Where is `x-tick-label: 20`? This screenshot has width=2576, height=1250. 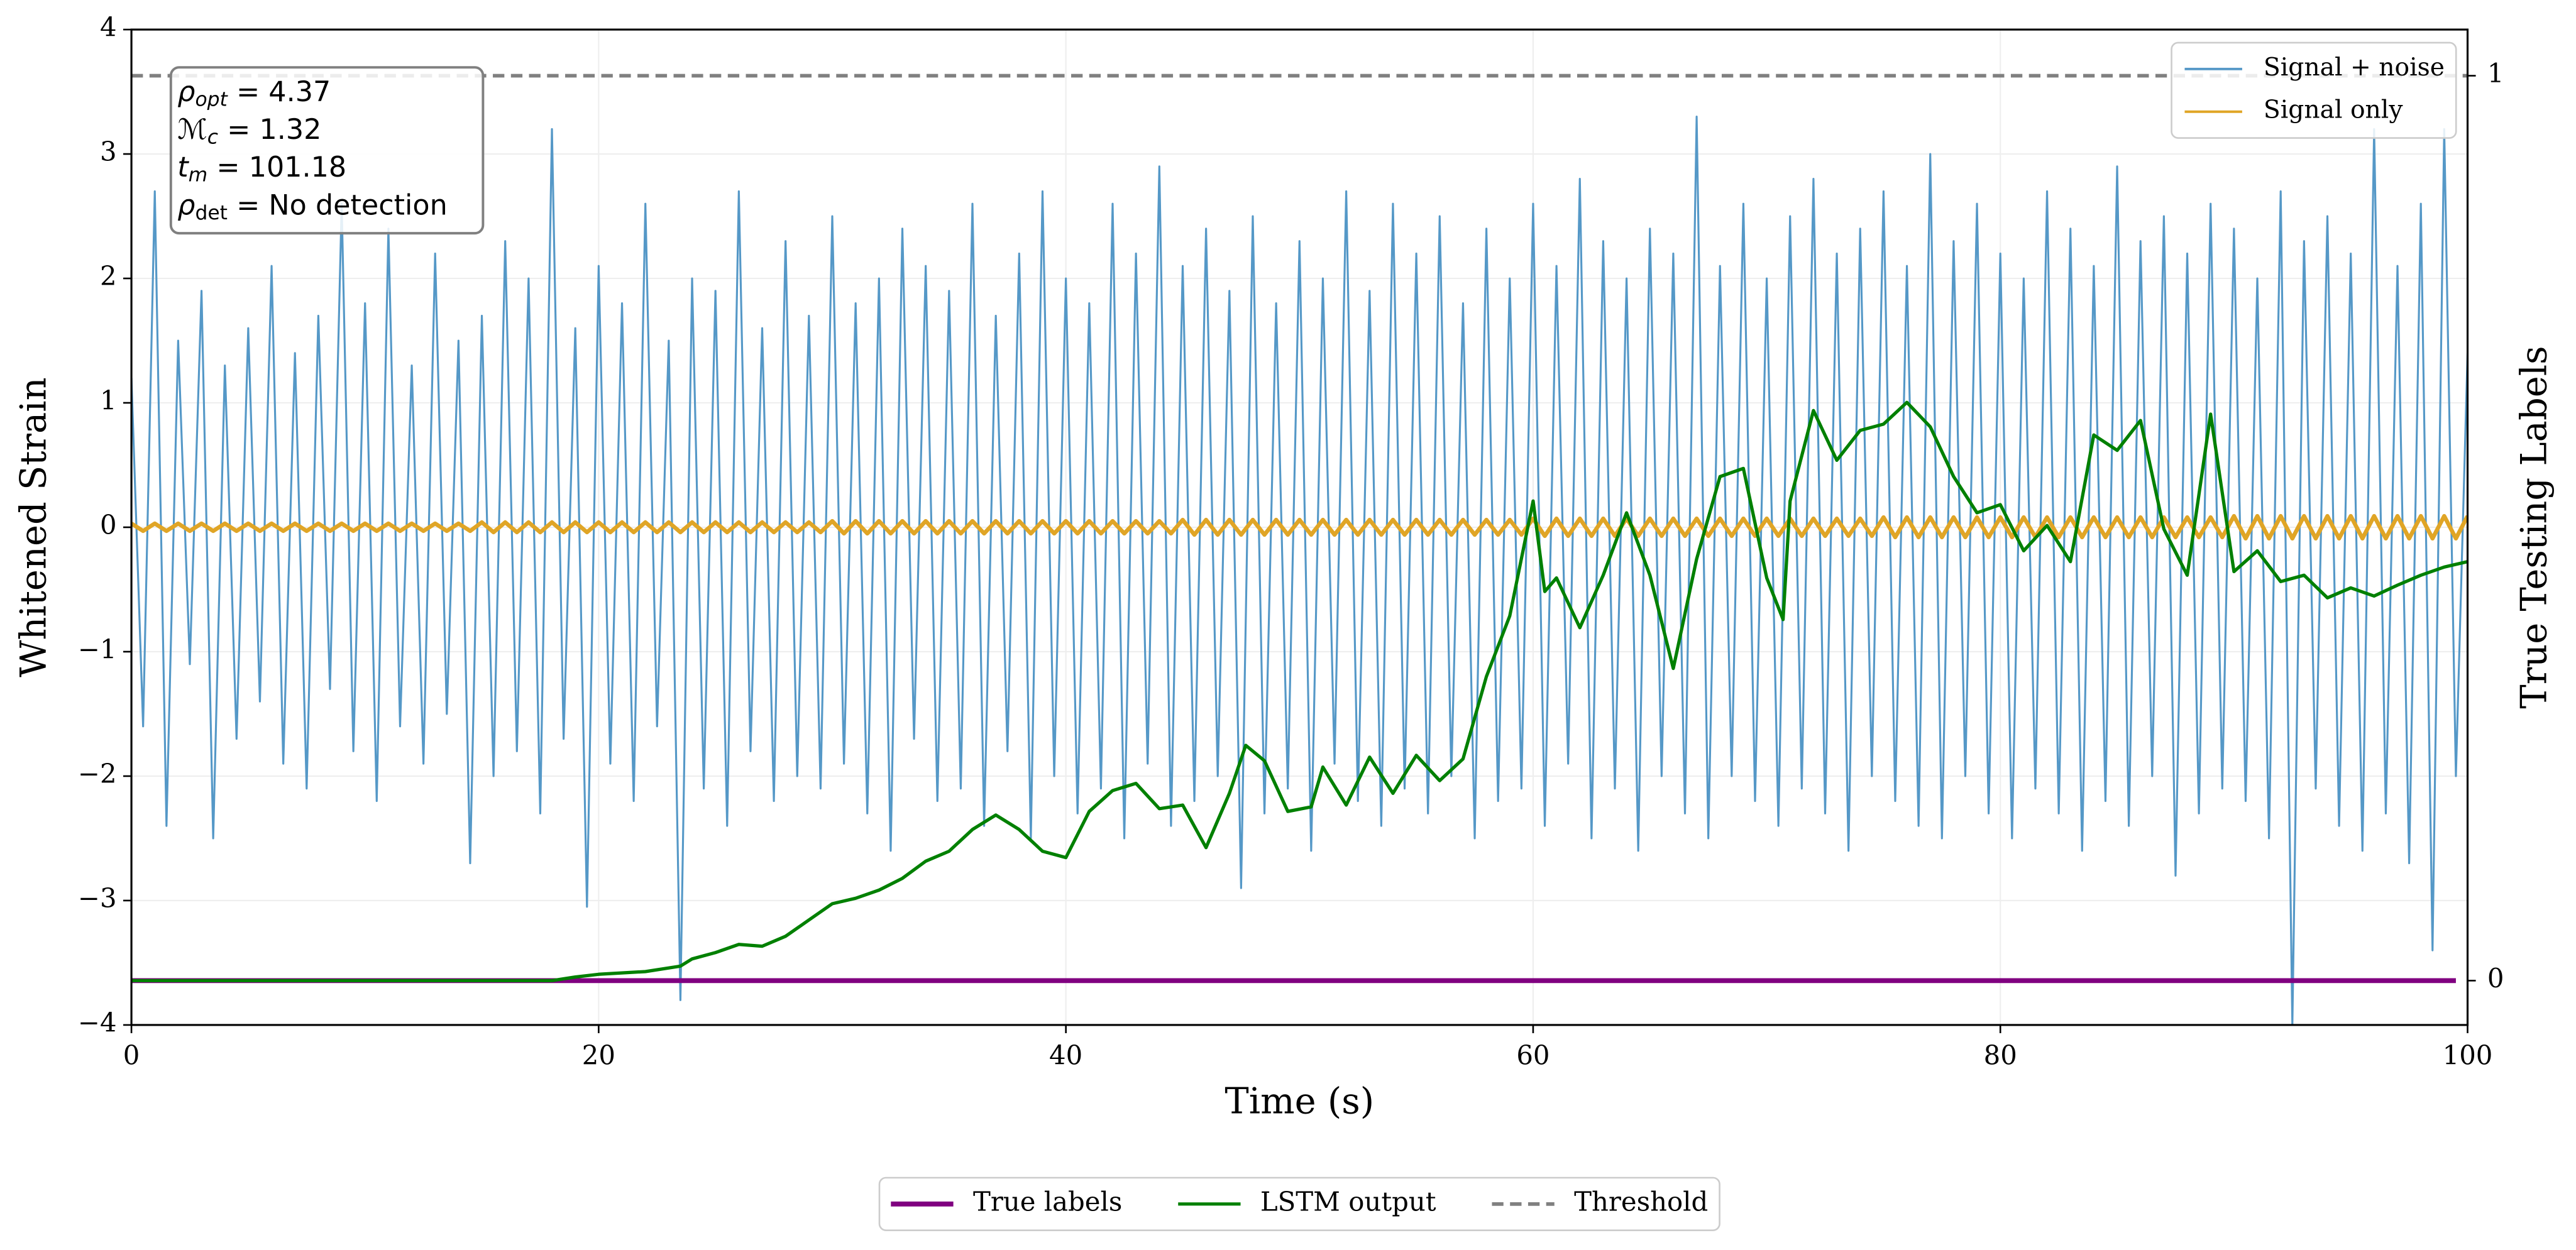 x-tick-label: 20 is located at coordinates (598, 1055).